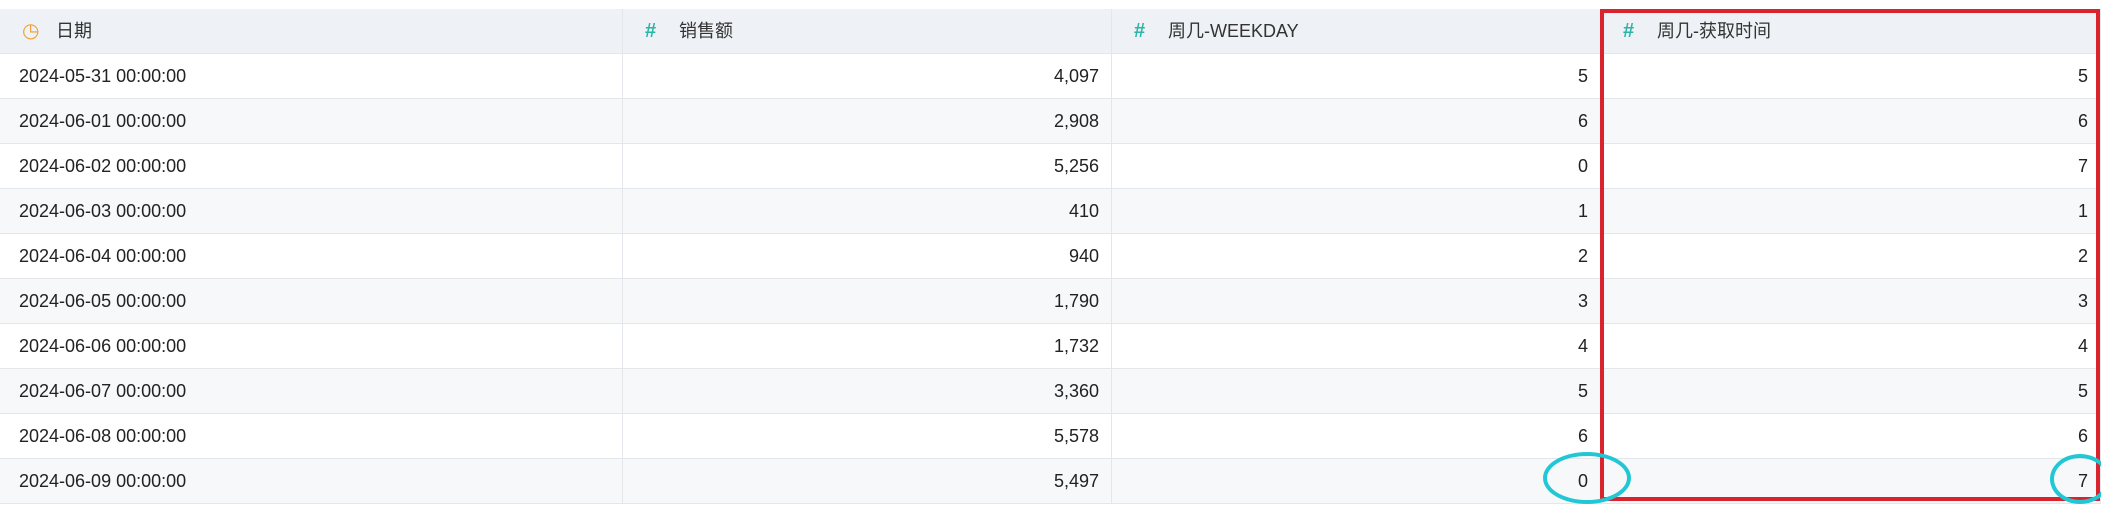 The width and height of the screenshot is (2101, 513). Describe the element at coordinates (867, 76) in the screenshot. I see `table-cell: 4,097` at that location.